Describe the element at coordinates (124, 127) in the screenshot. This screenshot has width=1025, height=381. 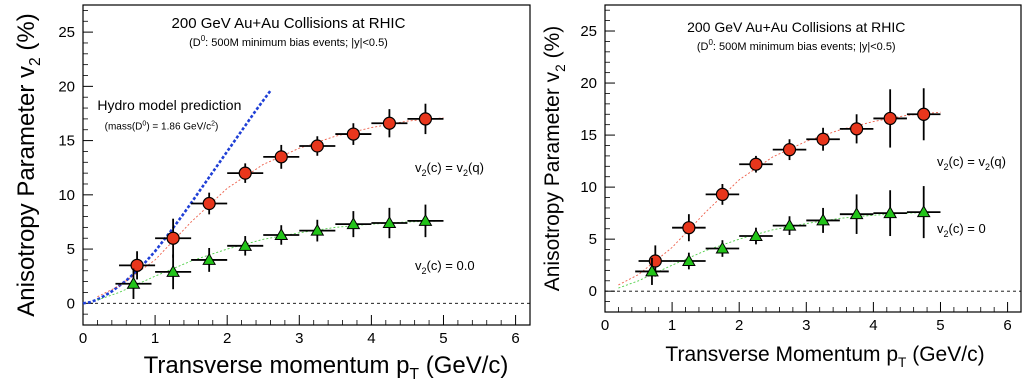
I see `hydro-sublabel-part: (mass(D` at that location.